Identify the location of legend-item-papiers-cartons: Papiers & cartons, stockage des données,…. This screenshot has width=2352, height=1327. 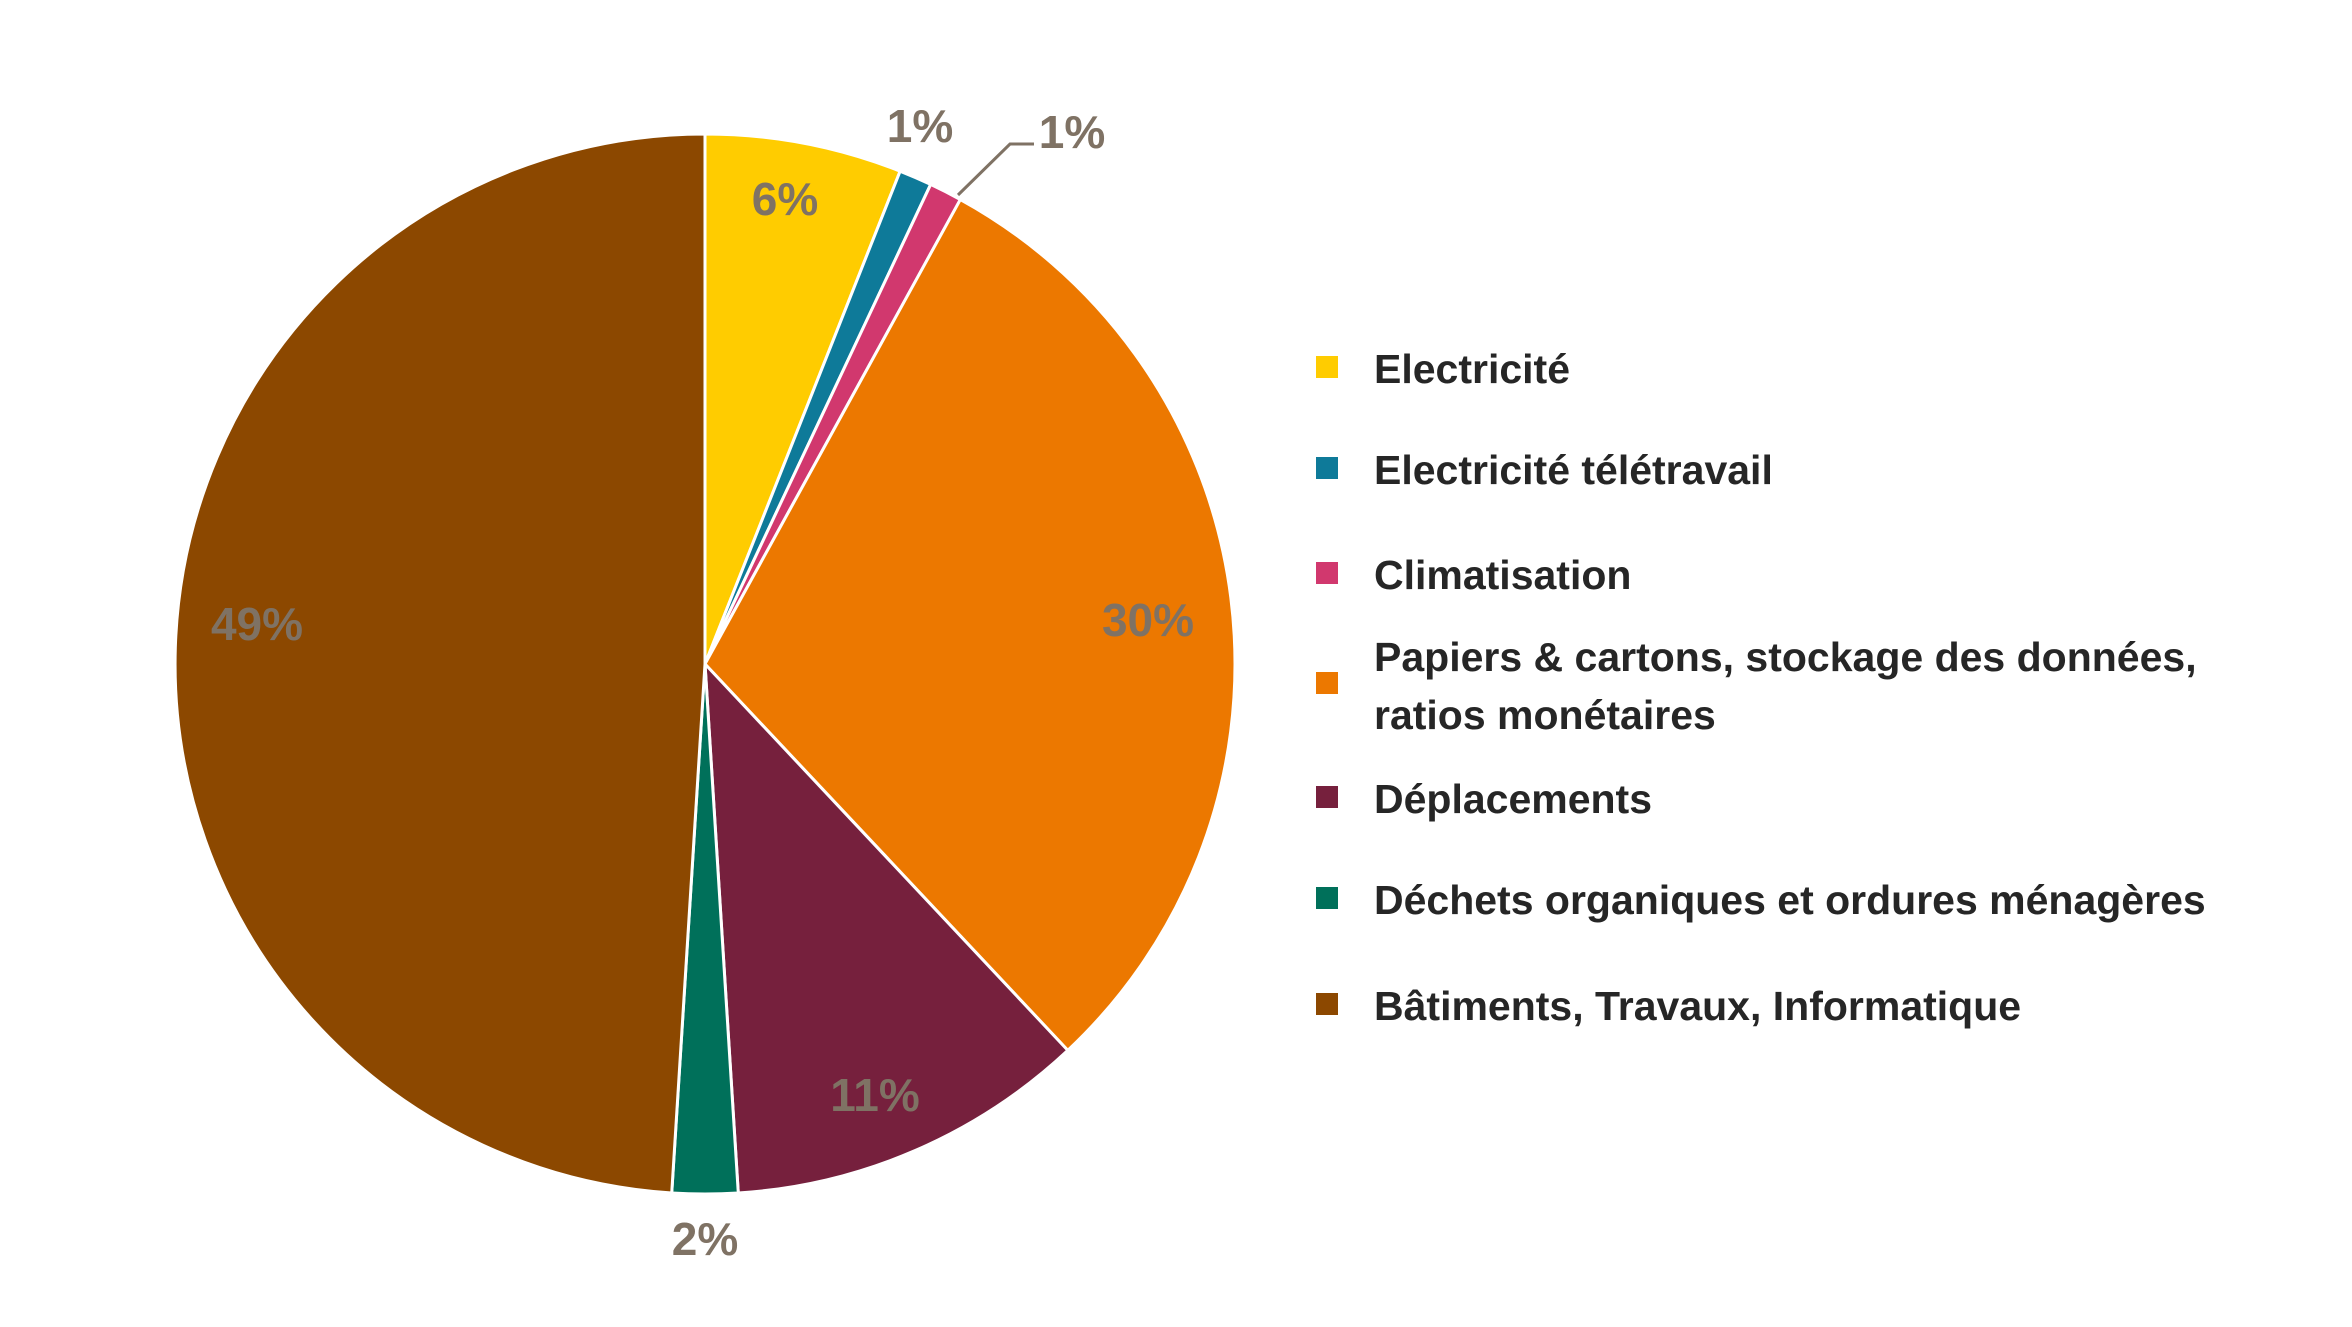
(1815, 686).